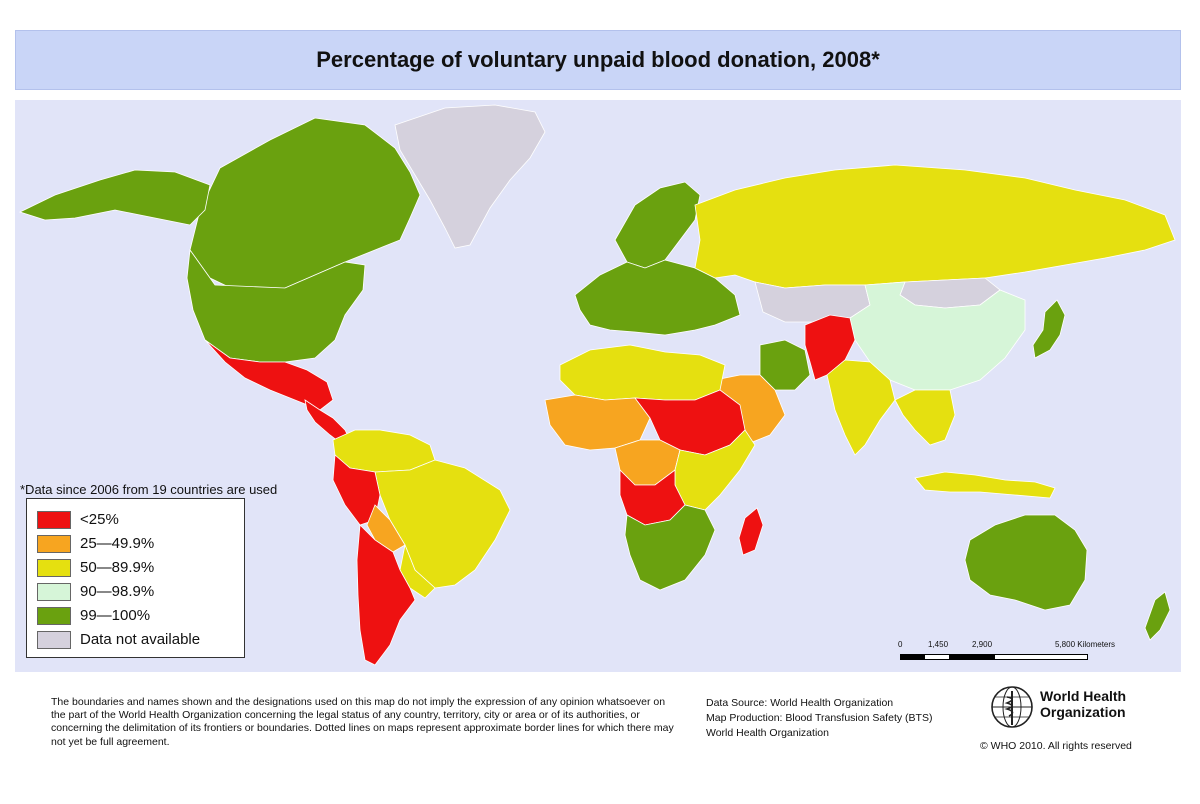  I want to click on source-line: Data Source: World Health Organization, so click(800, 703).